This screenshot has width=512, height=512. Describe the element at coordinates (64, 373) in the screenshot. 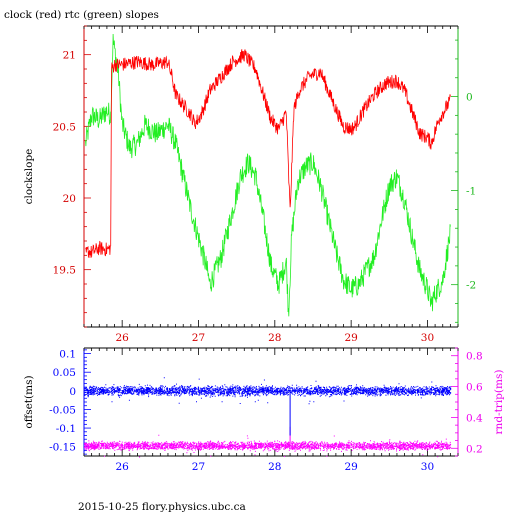

I see `bottom-y-tick-label: 0.05` at that location.